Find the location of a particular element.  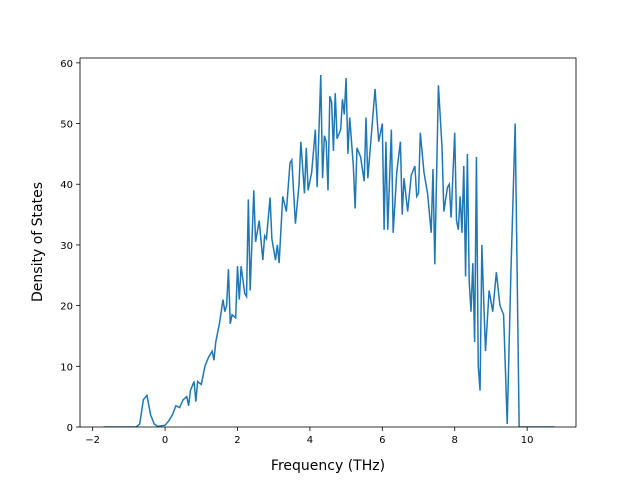

y-tick-label: 30 is located at coordinates (66, 246).